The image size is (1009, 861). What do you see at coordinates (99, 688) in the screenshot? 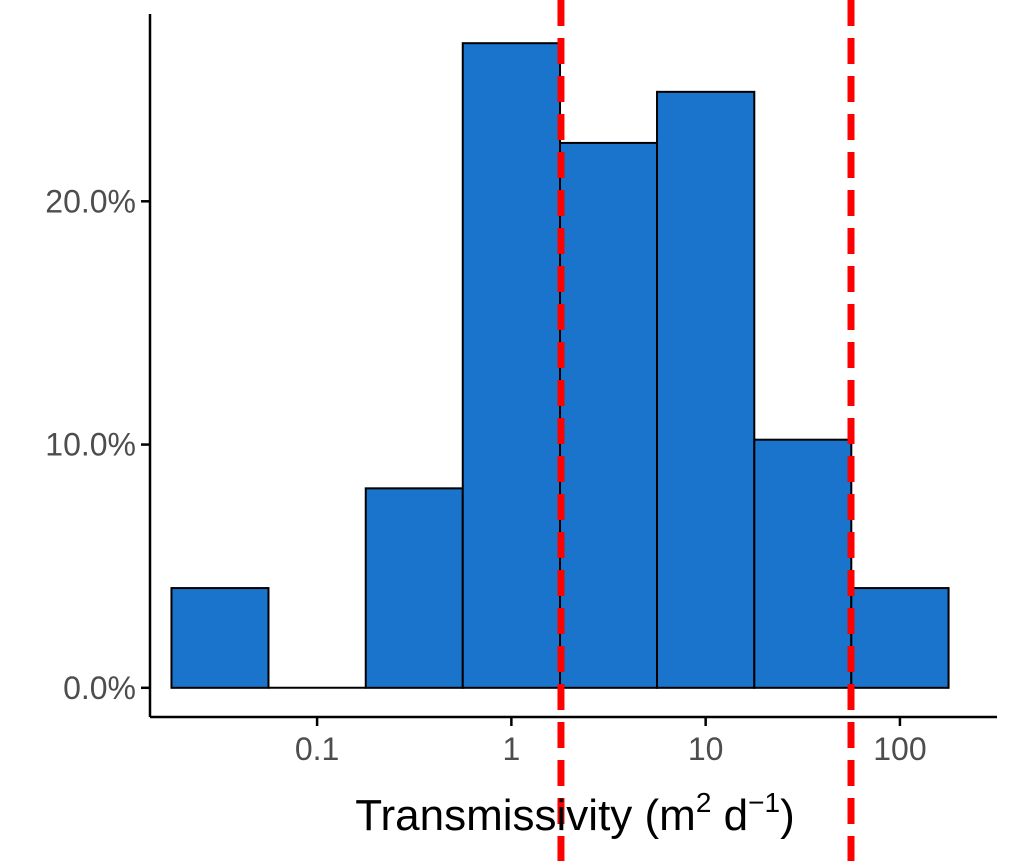
I see `y-tick-label: 0.0%` at bounding box center [99, 688].